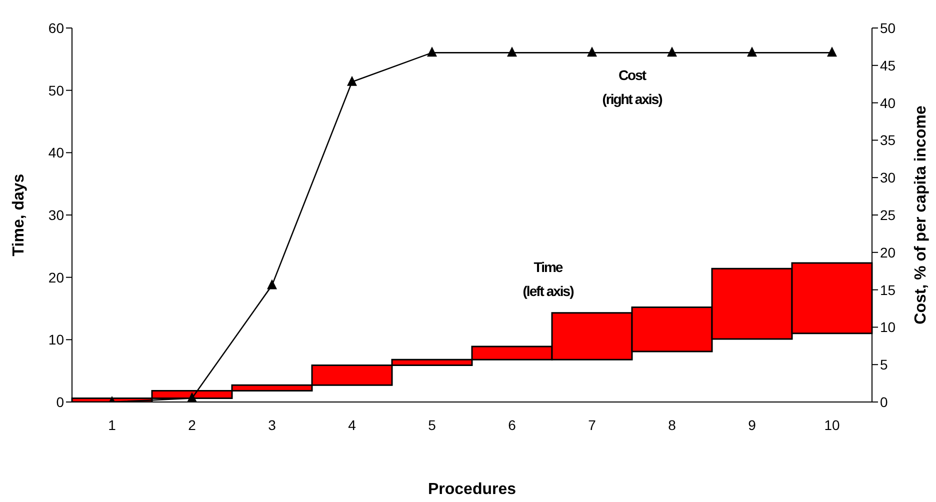 The width and height of the screenshot is (936, 502). I want to click on x-tick-label: 10, so click(832, 424).